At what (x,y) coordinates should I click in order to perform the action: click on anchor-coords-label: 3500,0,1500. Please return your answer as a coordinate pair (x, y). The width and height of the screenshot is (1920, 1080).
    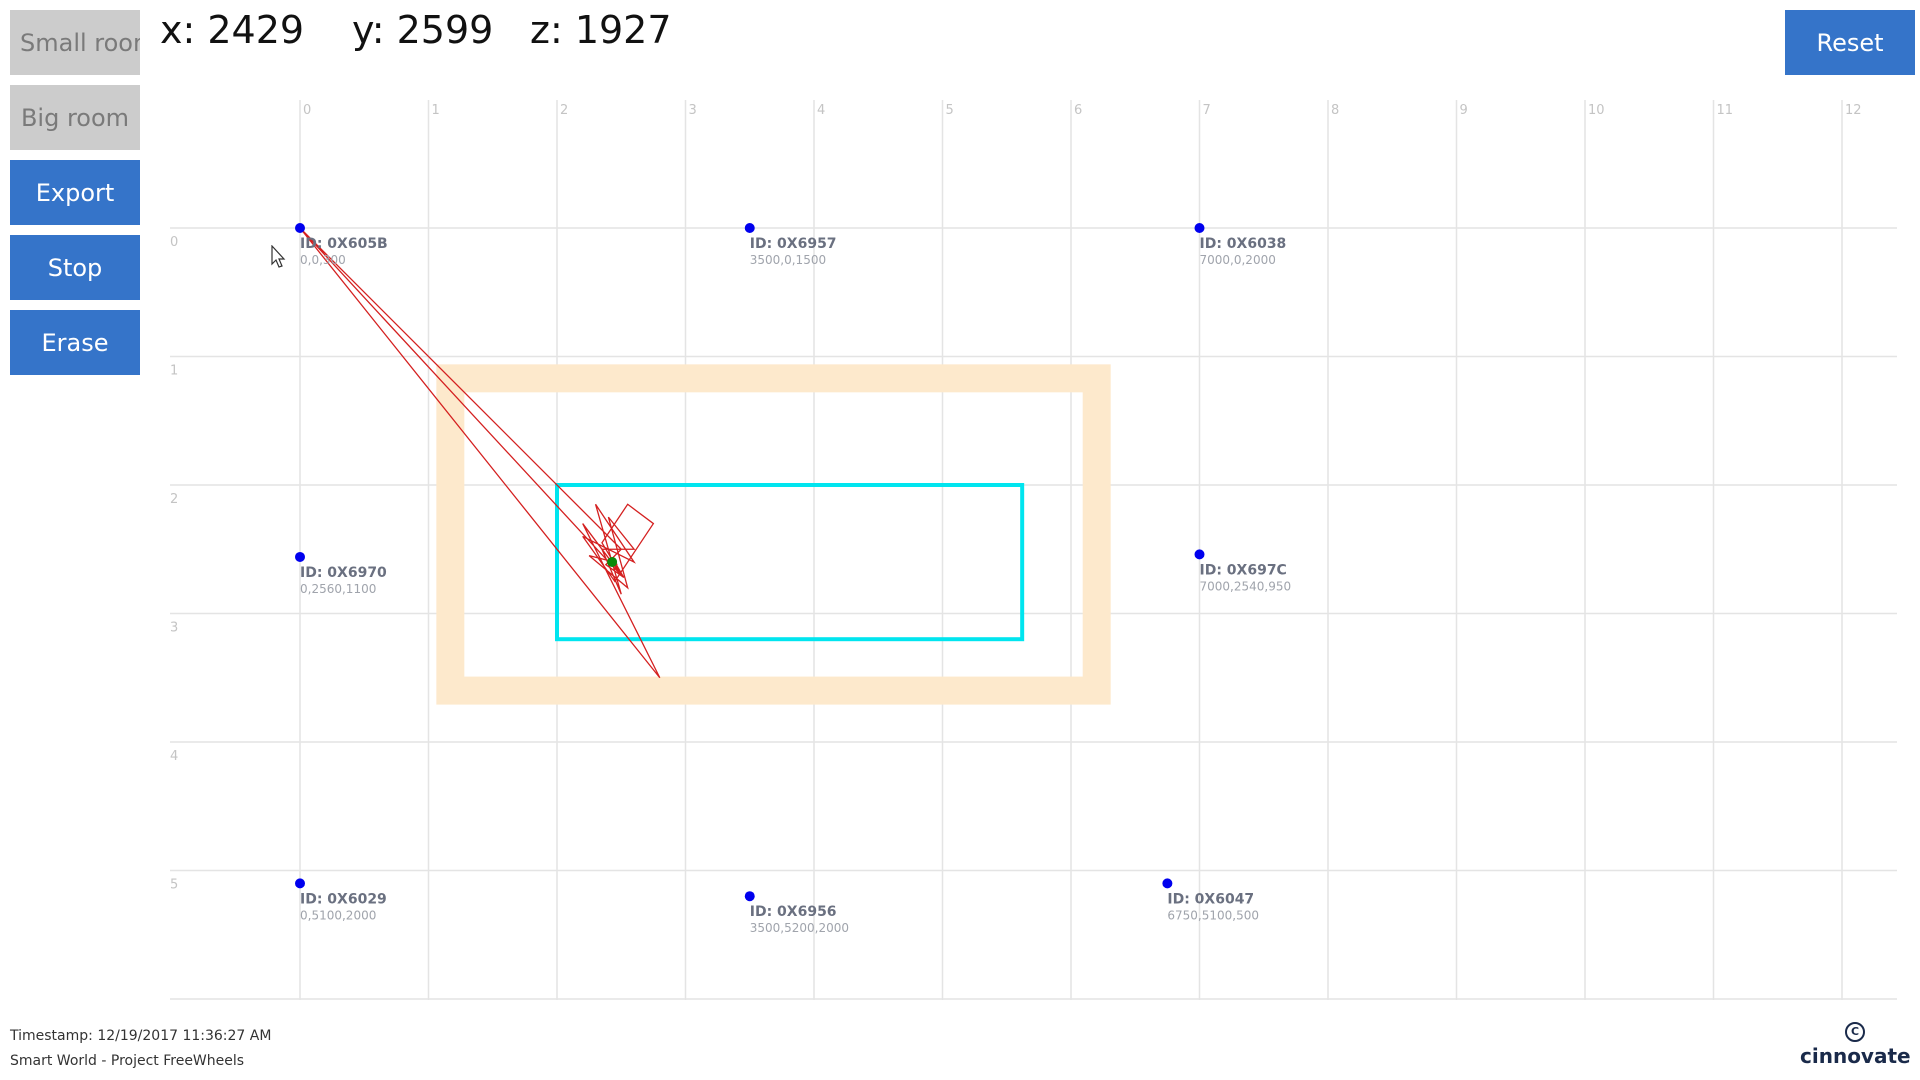
    Looking at the image, I should click on (788, 260).